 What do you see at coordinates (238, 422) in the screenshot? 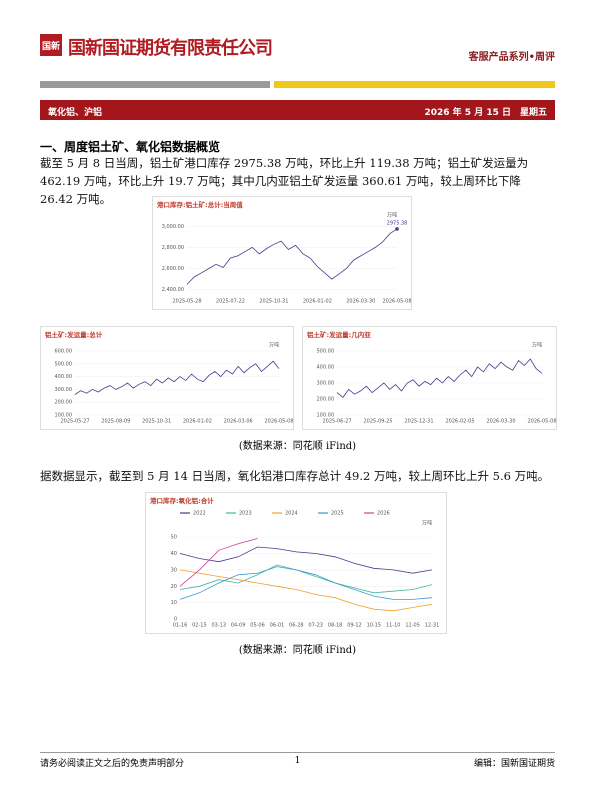
I see `x-tick-label: 2026-03-06` at bounding box center [238, 422].